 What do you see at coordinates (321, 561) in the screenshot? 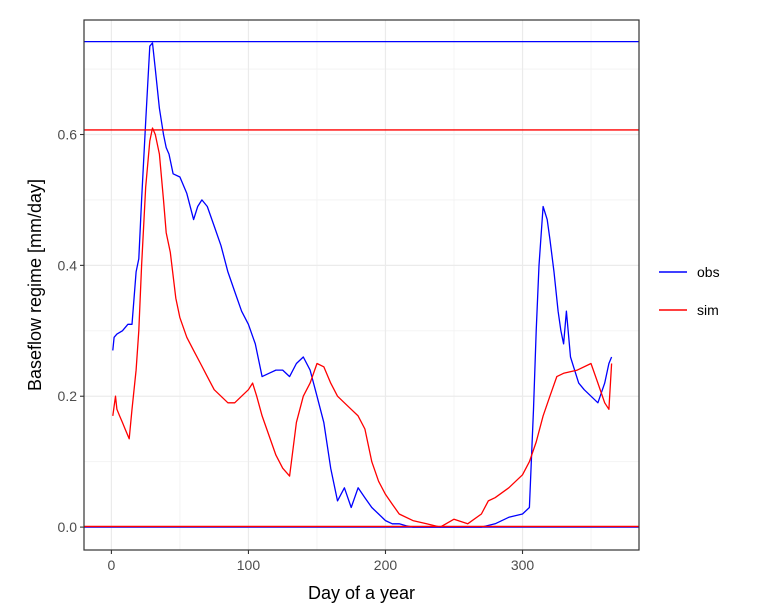
I see `x-axis-ticks: 0 100 200 300` at bounding box center [321, 561].